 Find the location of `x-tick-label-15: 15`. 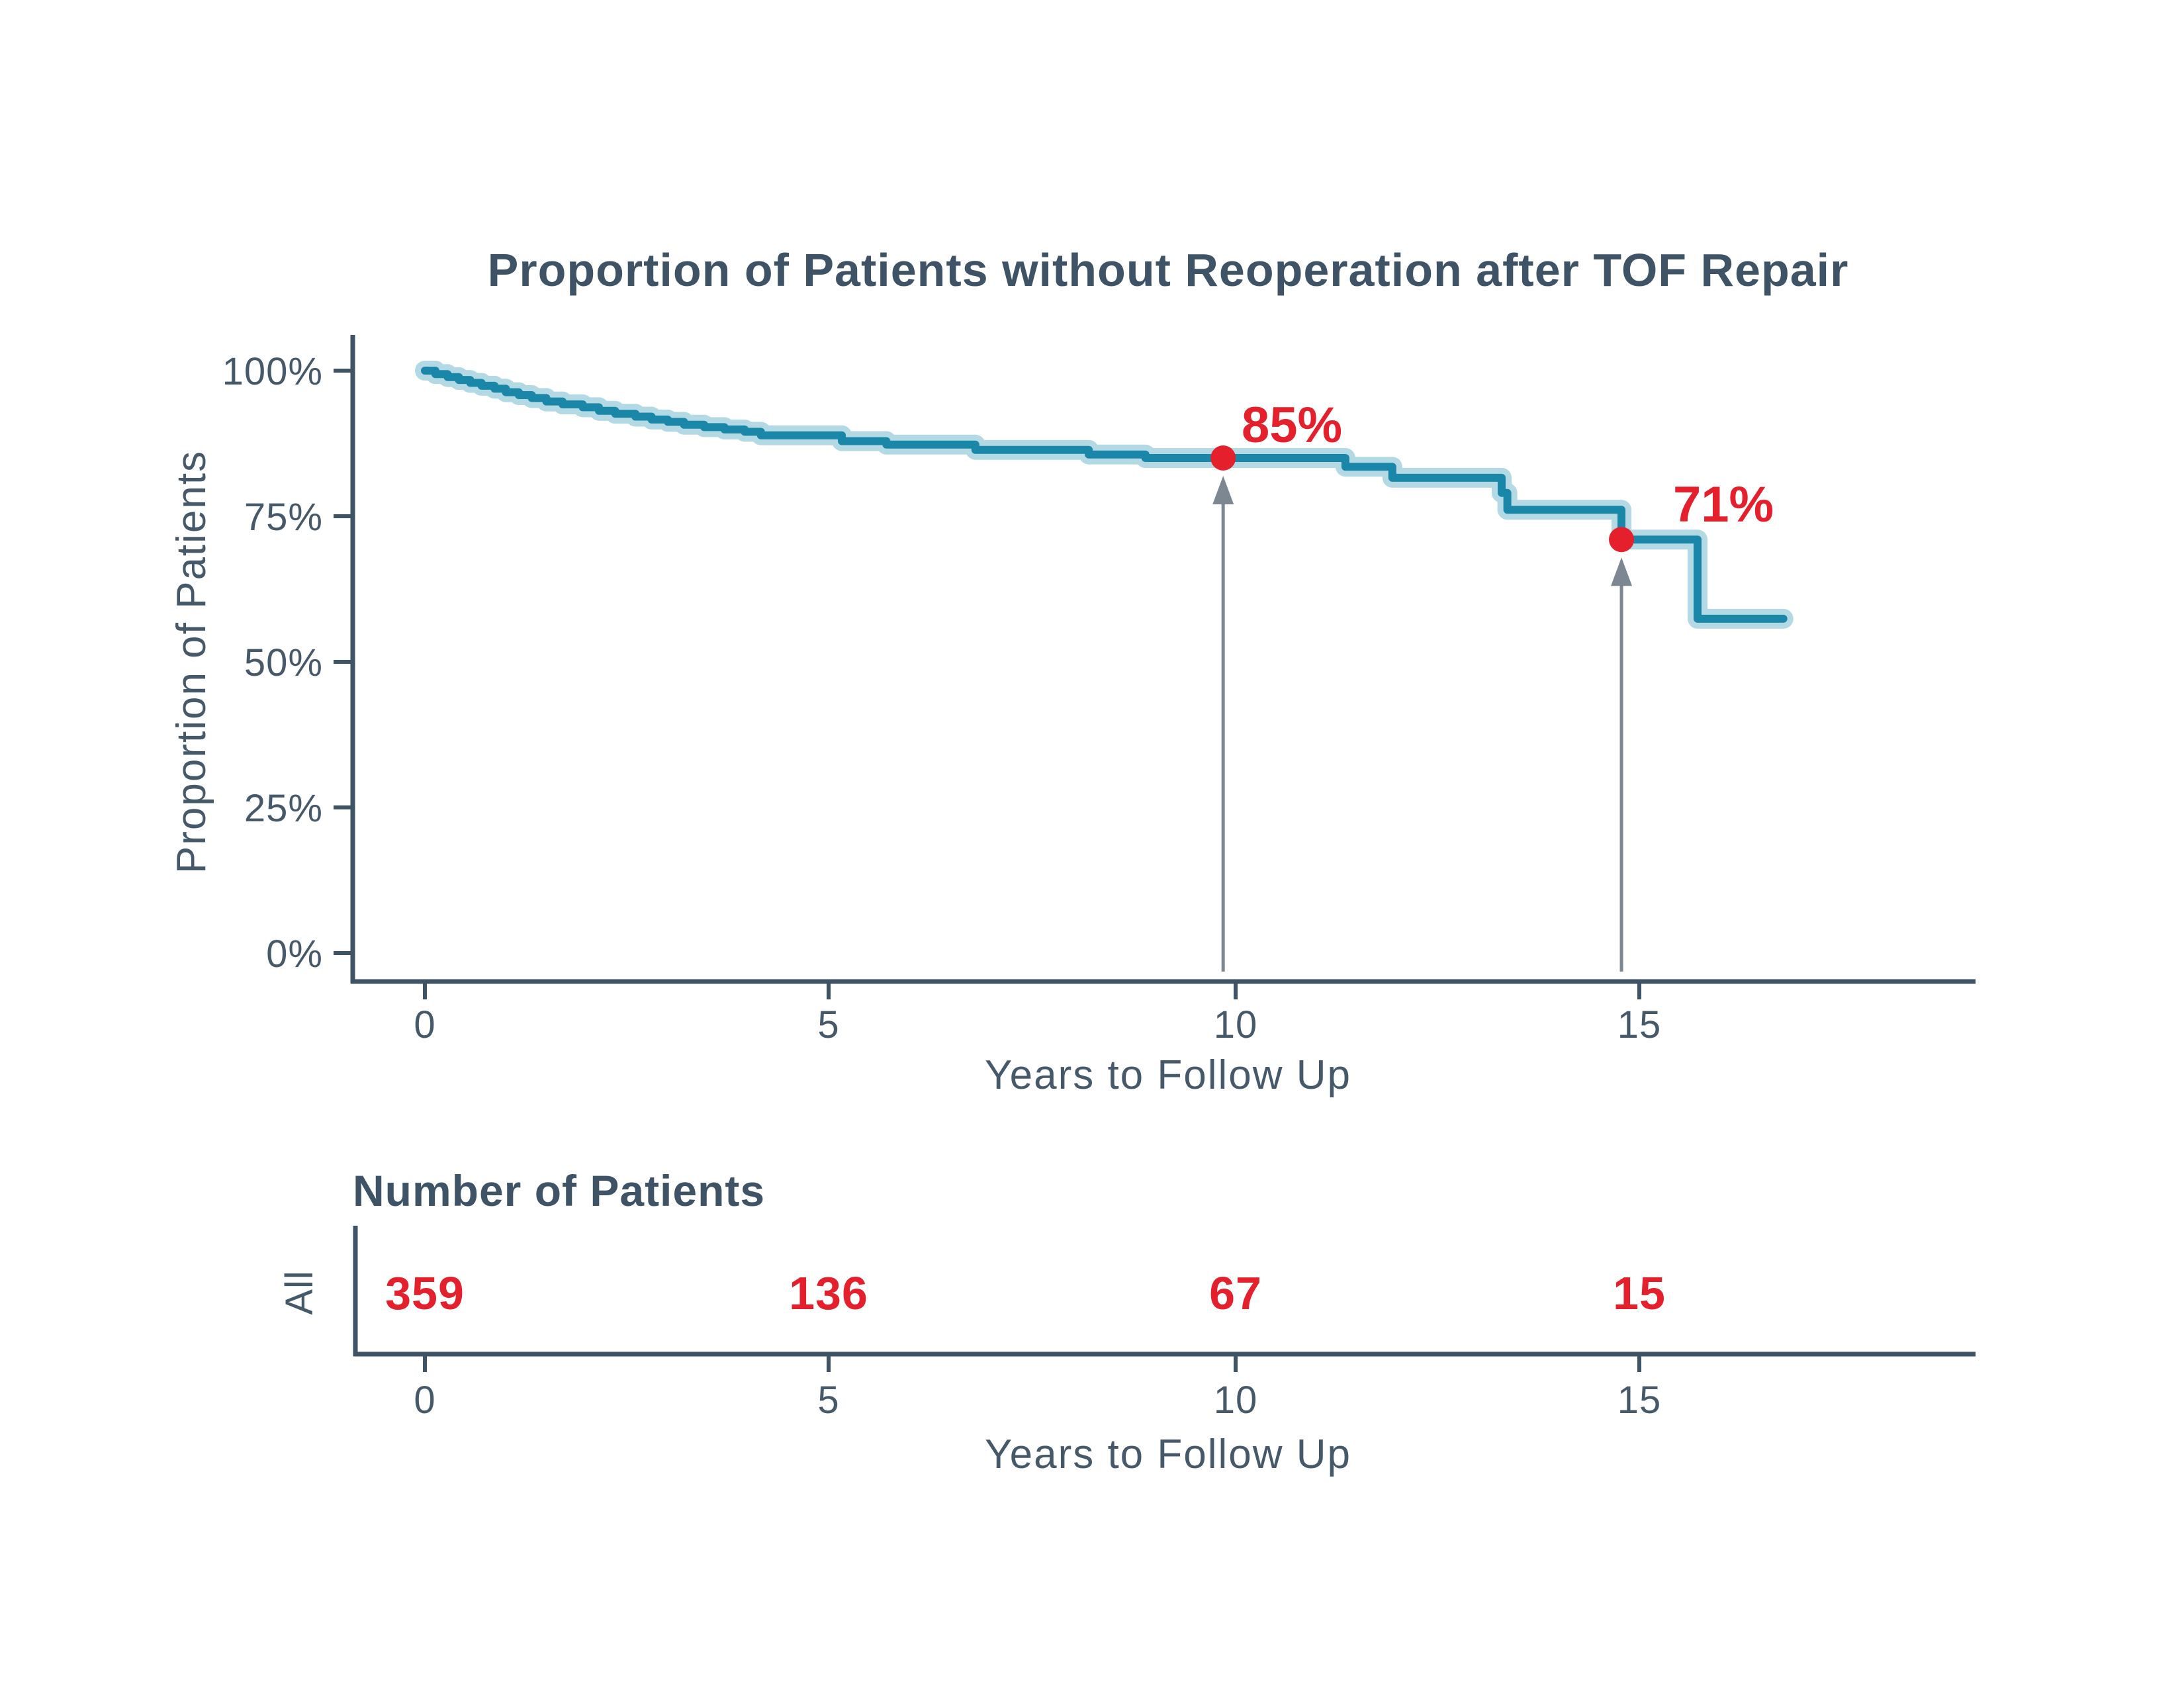

x-tick-label-15: 15 is located at coordinates (1639, 1024).